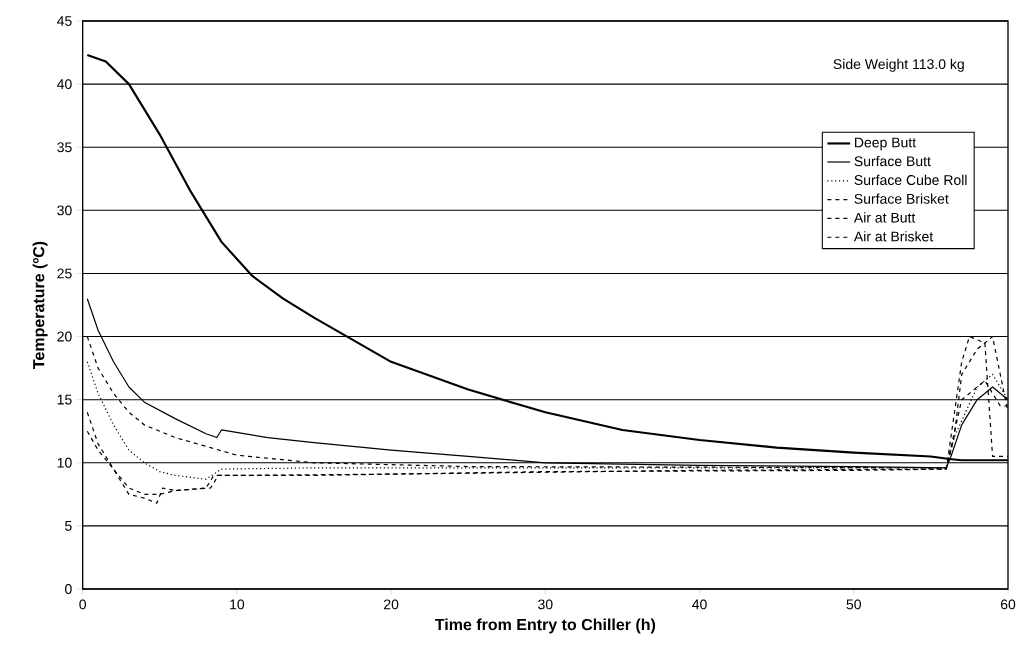 The image size is (1022, 651). I want to click on y-tick-label: 25, so click(64, 273).